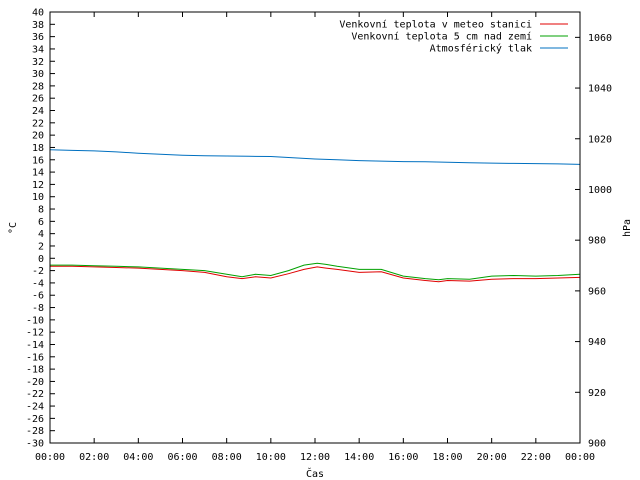  I want to click on y-tick-label: 6, so click(41, 222).